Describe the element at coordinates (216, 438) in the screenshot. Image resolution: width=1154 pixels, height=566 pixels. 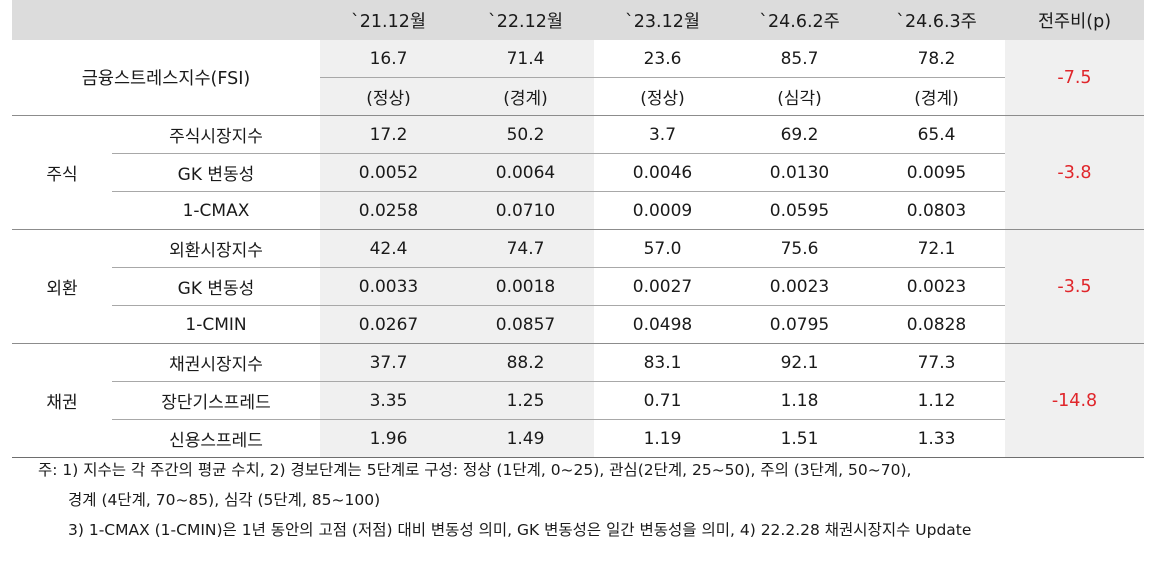
I see `row-label: 신용스프레드` at that location.